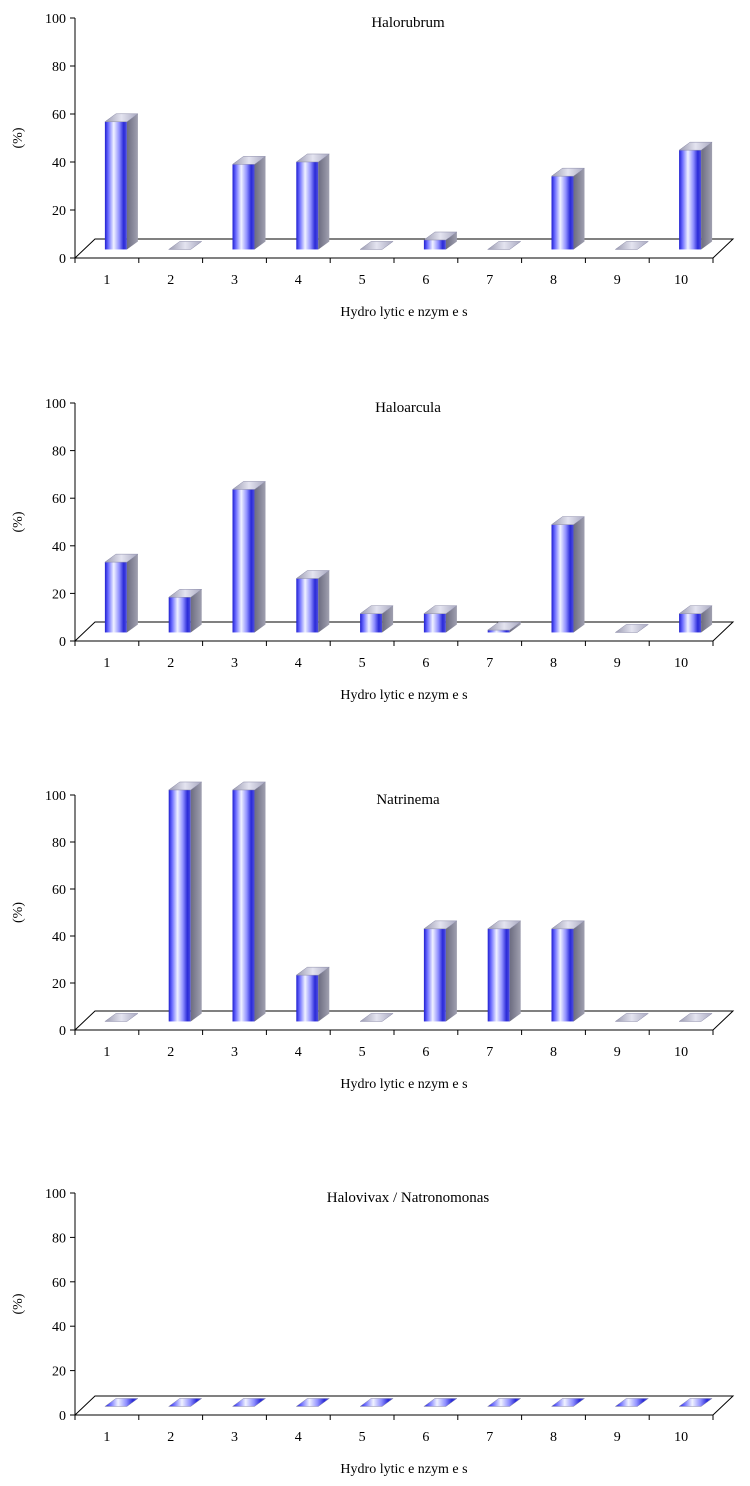  What do you see at coordinates (170, 1437) in the screenshot?
I see `x-tick-label: 2` at bounding box center [170, 1437].